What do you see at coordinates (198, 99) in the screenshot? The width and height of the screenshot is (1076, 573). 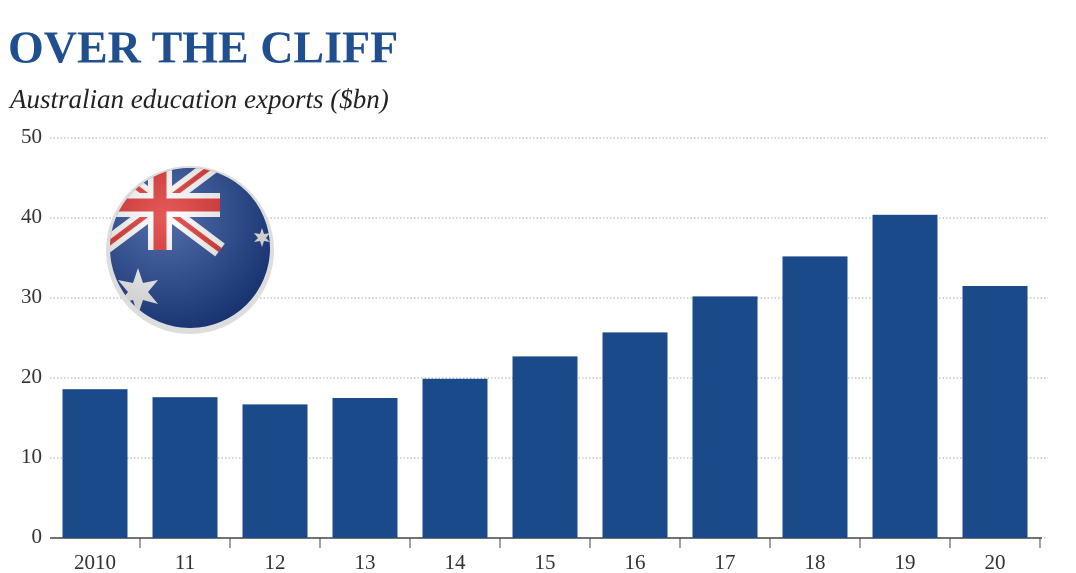 I see `chart-subtitle: Australian education exports ($bn)` at bounding box center [198, 99].